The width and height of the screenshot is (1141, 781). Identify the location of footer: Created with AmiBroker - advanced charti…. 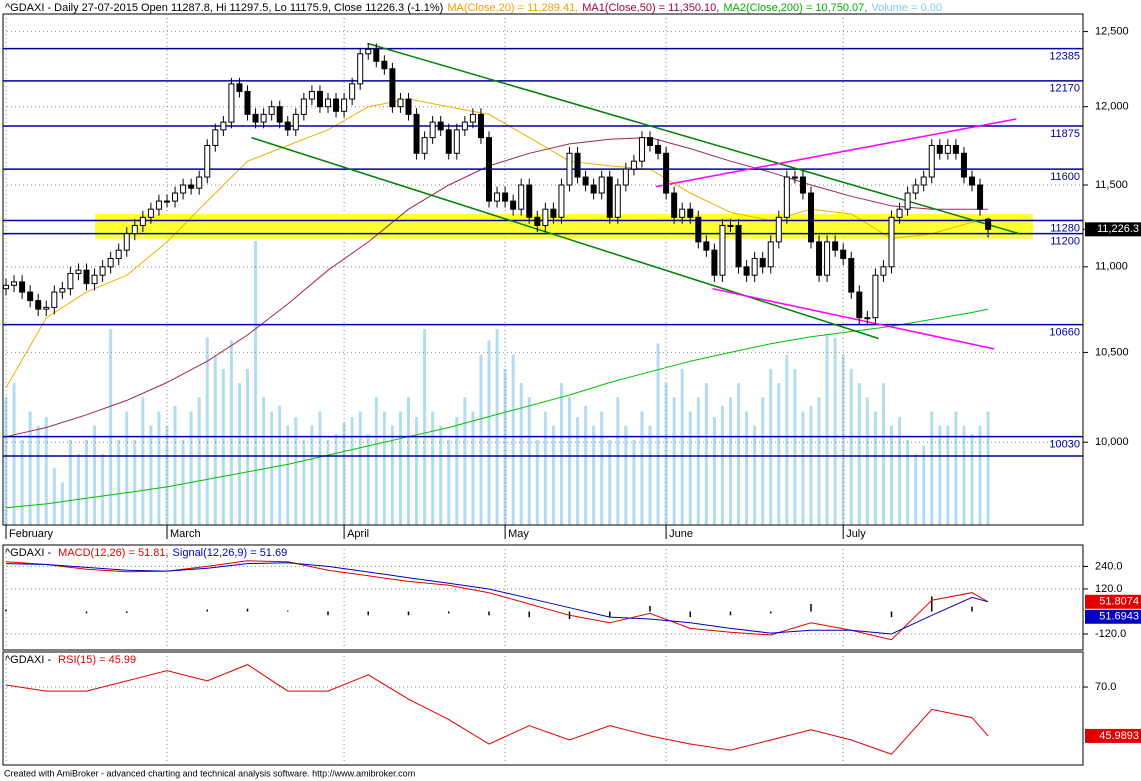
(209, 773).